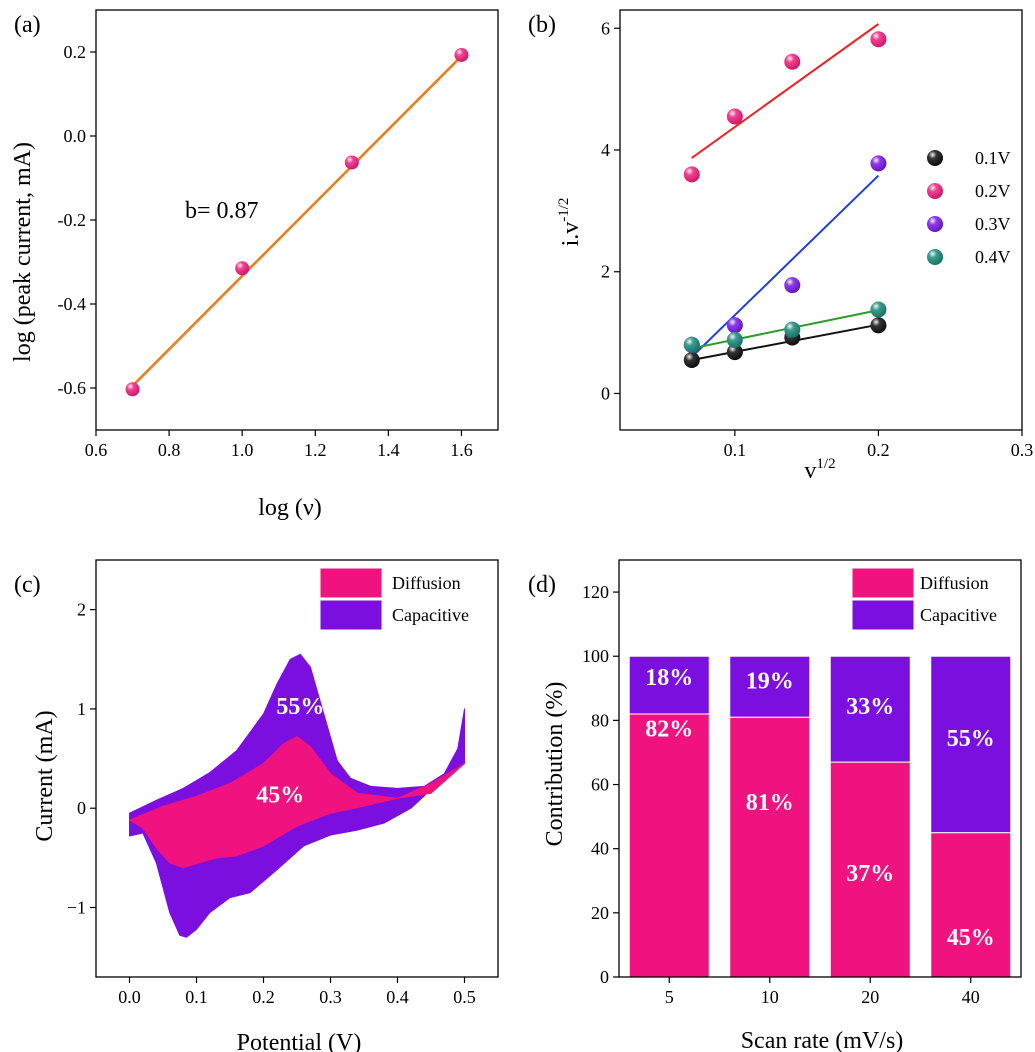  I want to click on d-bar-label-capacitive-3: 55%, so click(971, 739).